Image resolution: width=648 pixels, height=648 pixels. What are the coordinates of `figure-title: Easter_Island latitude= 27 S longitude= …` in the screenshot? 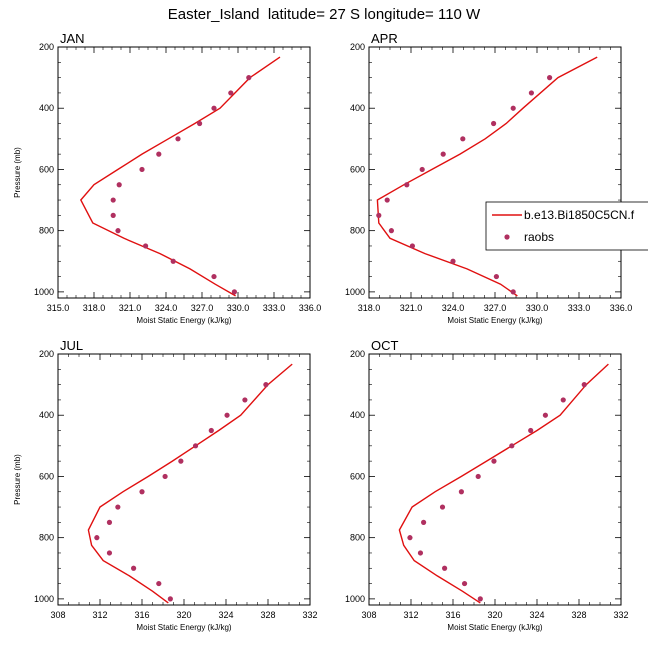 It's located at (324, 14).